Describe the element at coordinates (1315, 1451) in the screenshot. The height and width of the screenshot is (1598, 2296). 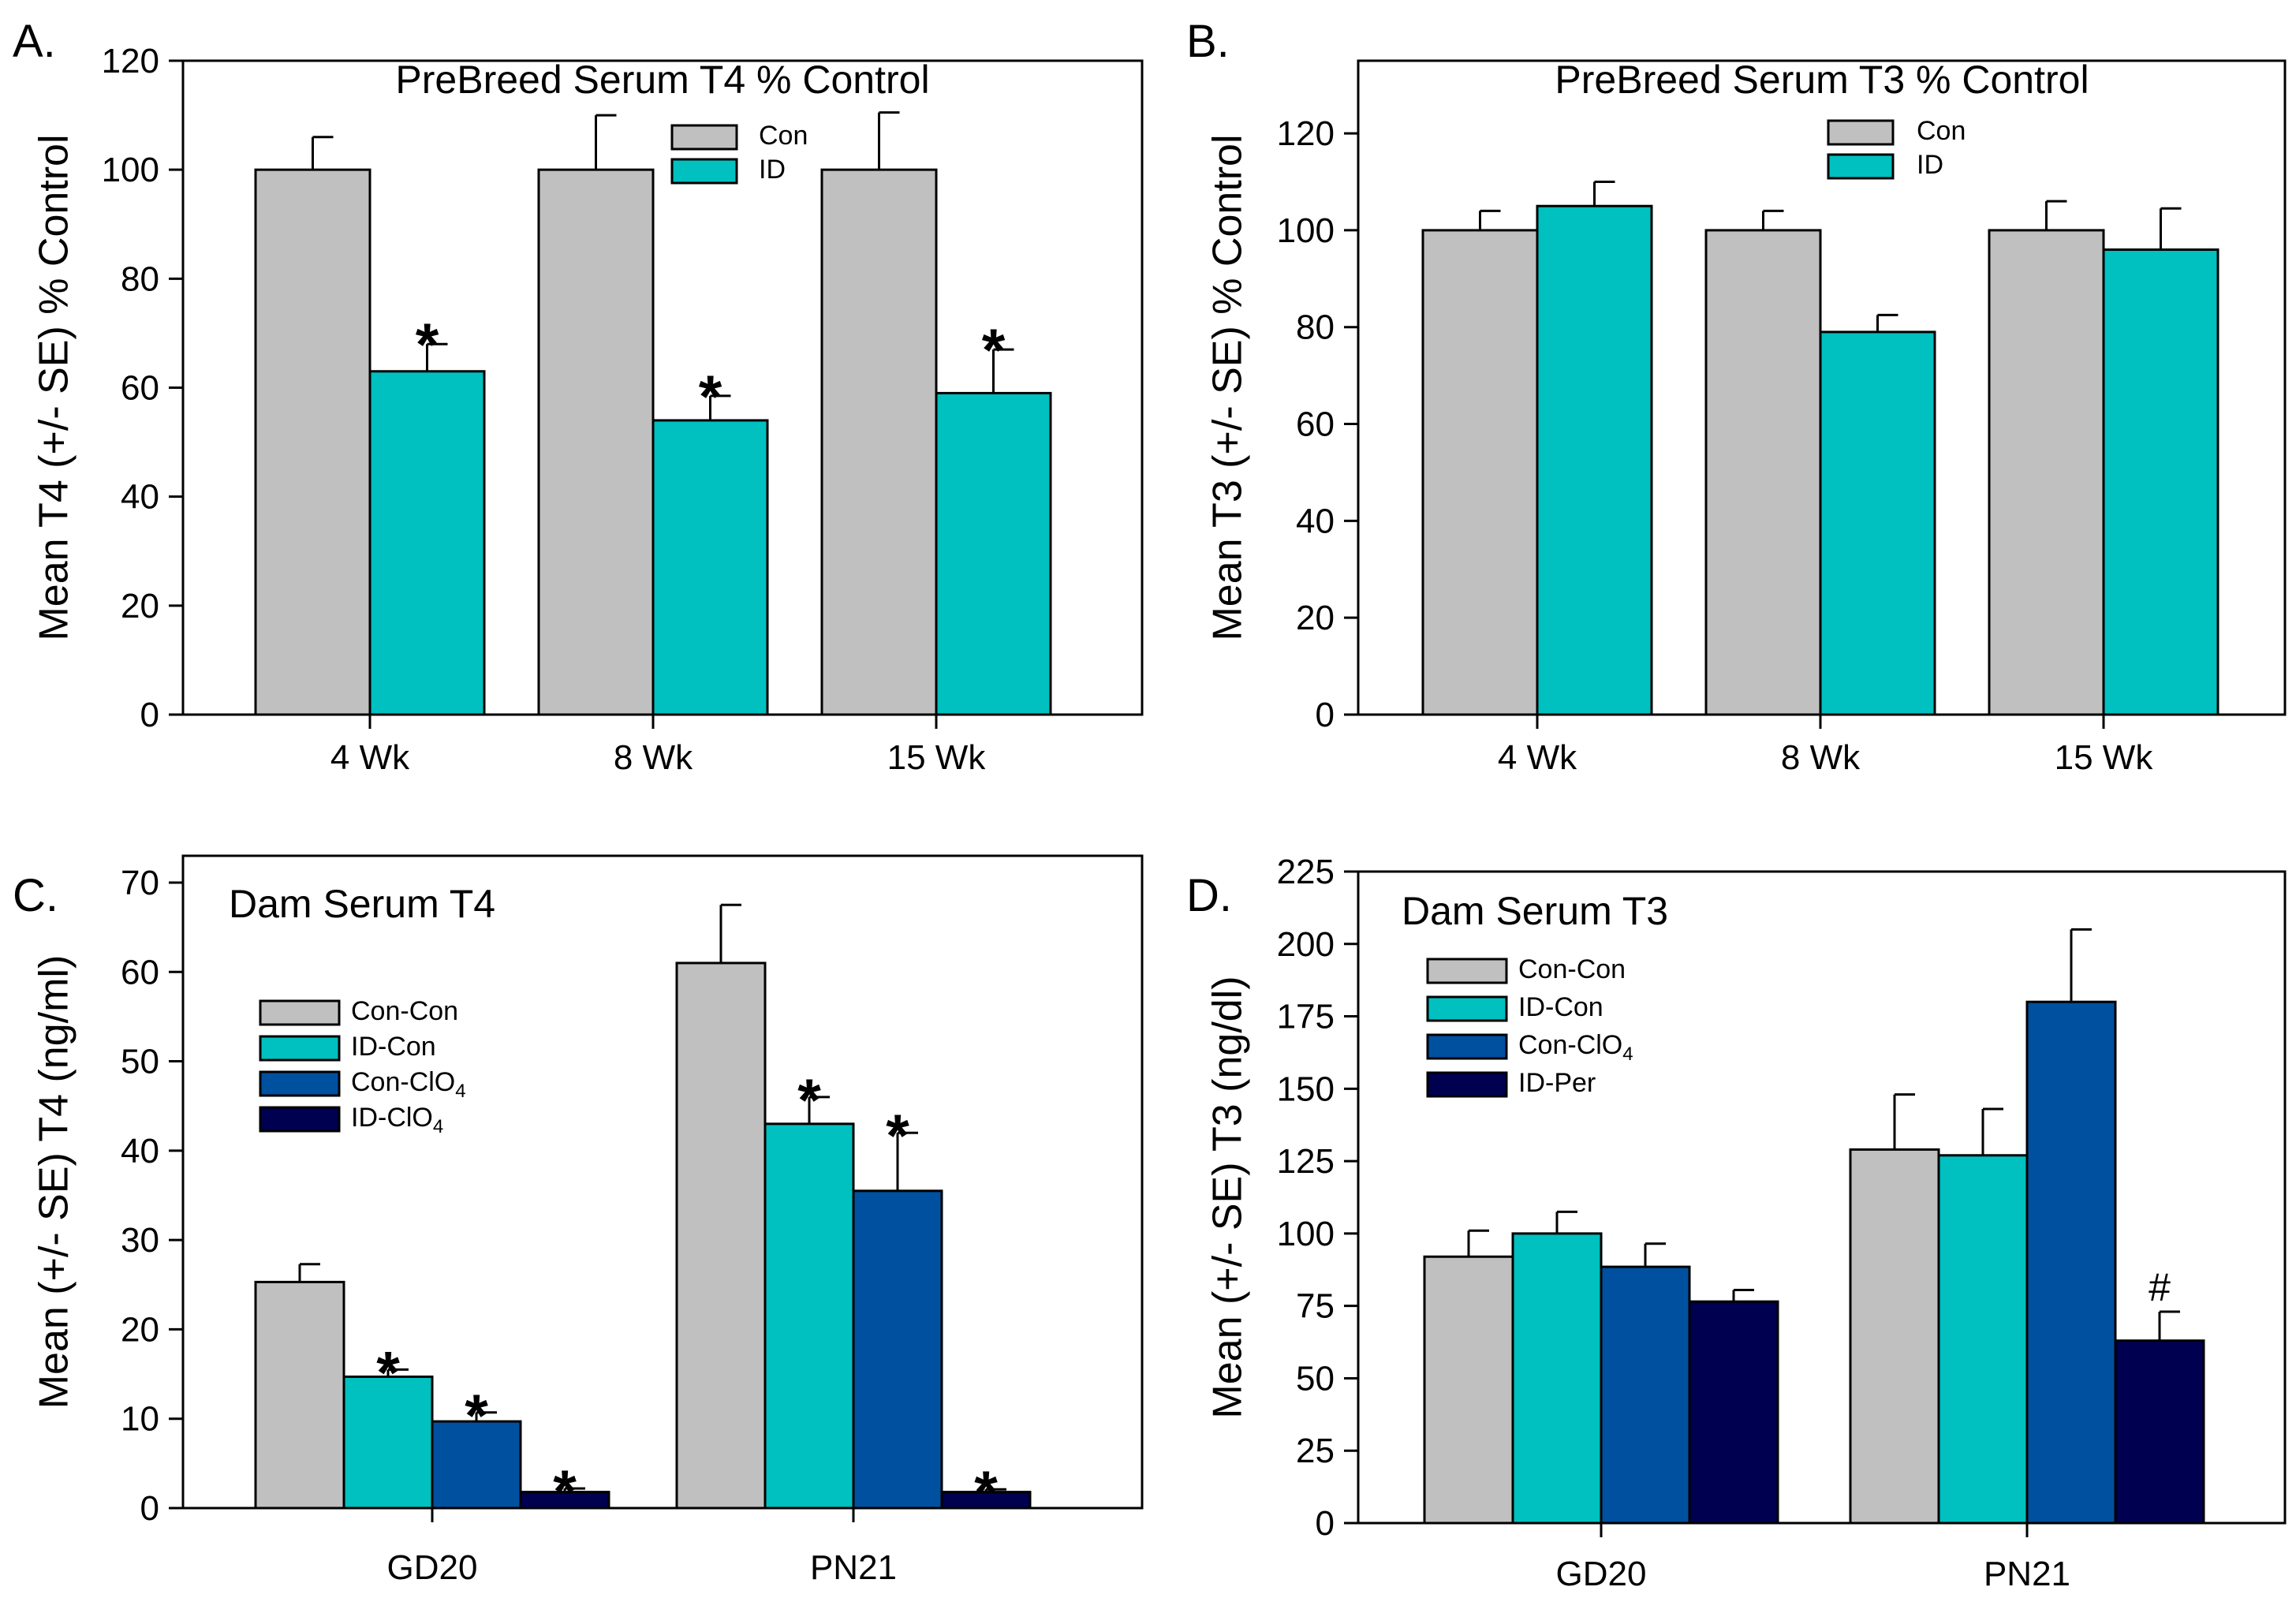
I see `y-tick-label: 25` at that location.